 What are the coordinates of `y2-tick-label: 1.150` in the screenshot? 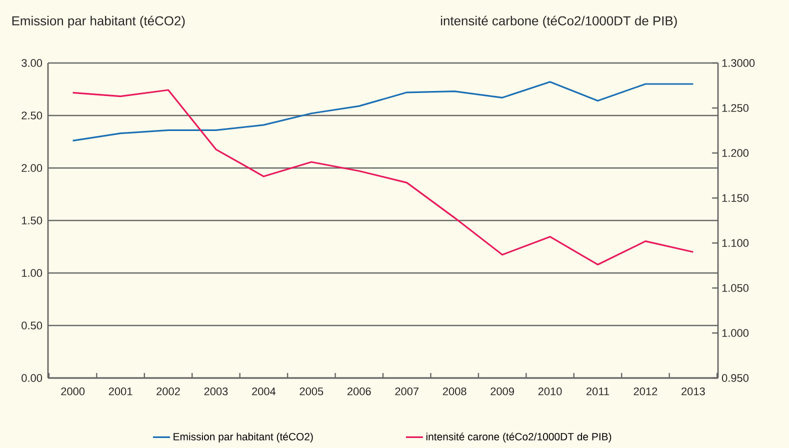 It's located at (735, 198).